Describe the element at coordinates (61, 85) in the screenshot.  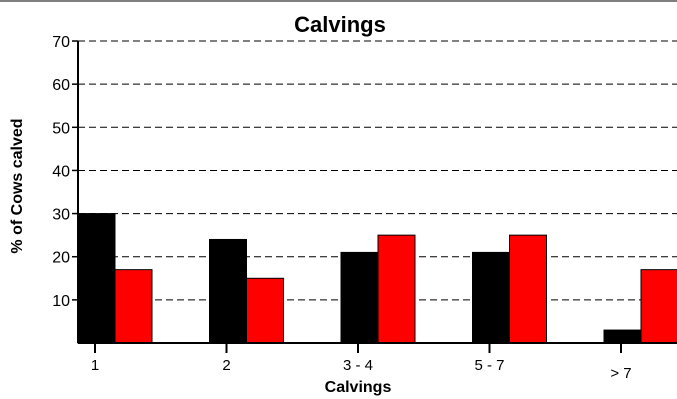
I see `y-tick-label-60: 60` at that location.